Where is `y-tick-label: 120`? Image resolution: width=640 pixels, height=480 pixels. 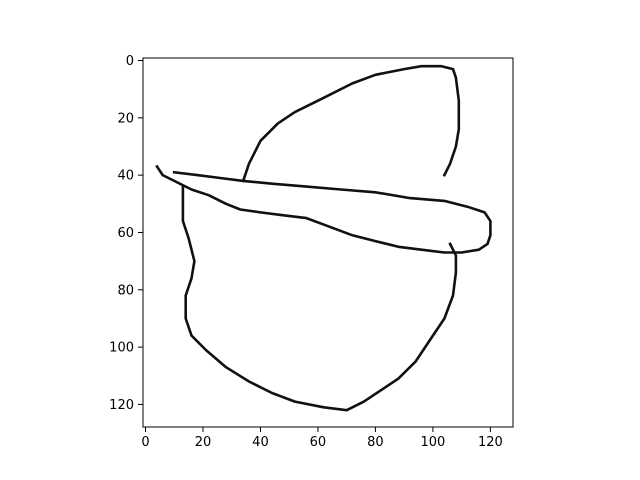
y-tick-label: 120 is located at coordinates (121, 405).